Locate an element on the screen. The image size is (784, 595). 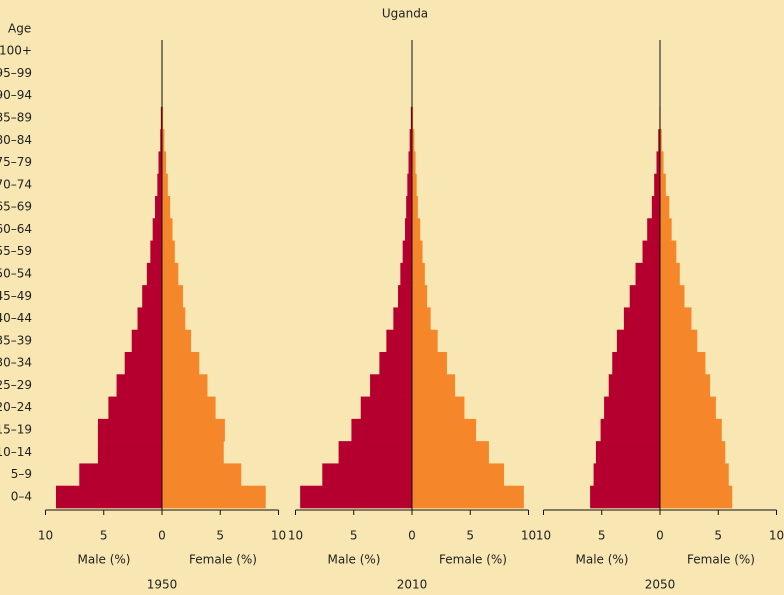
y-tick-label: 35–39 is located at coordinates (16, 340).